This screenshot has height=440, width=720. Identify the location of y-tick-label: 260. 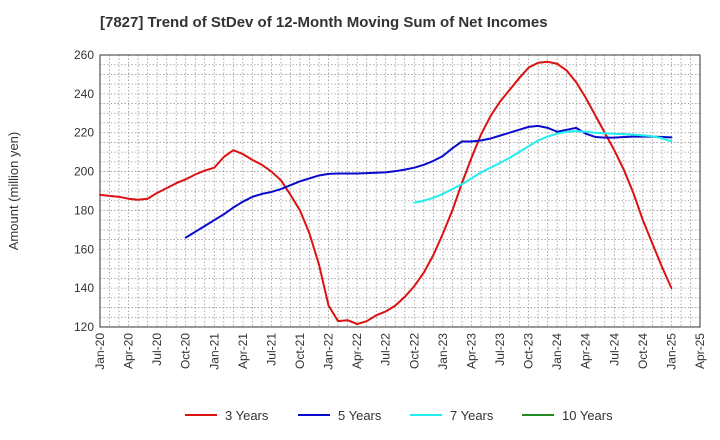
(84, 55).